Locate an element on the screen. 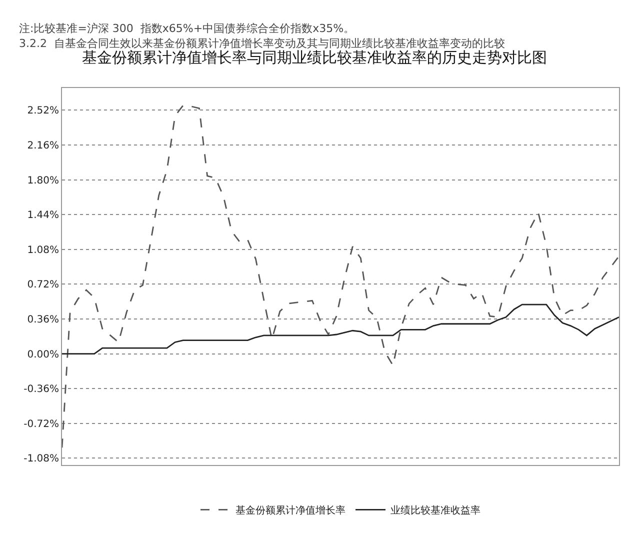 The height and width of the screenshot is (534, 629). y-tick-label: -1.08% is located at coordinates (41, 459).